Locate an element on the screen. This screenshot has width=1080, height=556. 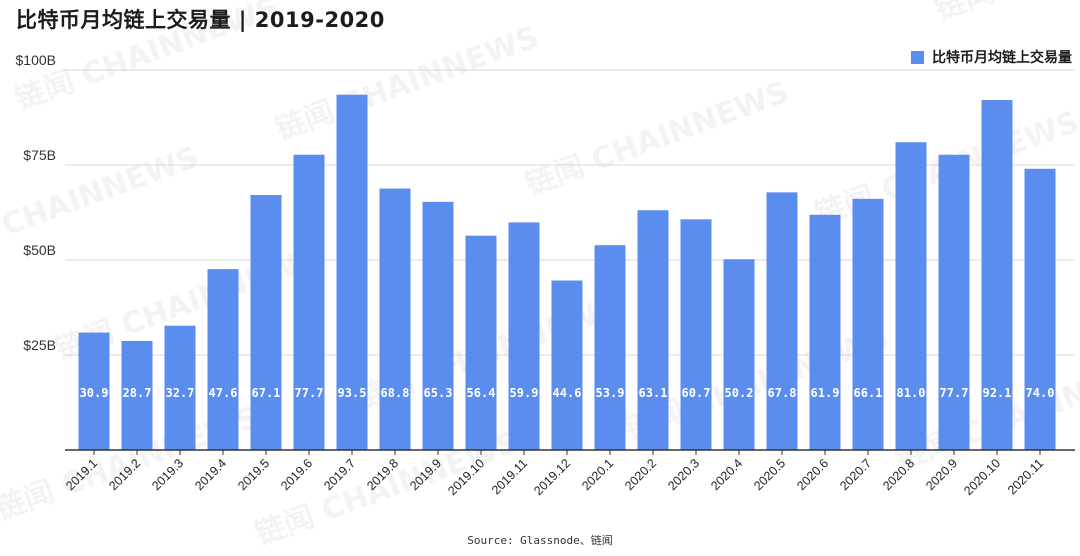
bar-value-label: 30.9 is located at coordinates (94, 393).